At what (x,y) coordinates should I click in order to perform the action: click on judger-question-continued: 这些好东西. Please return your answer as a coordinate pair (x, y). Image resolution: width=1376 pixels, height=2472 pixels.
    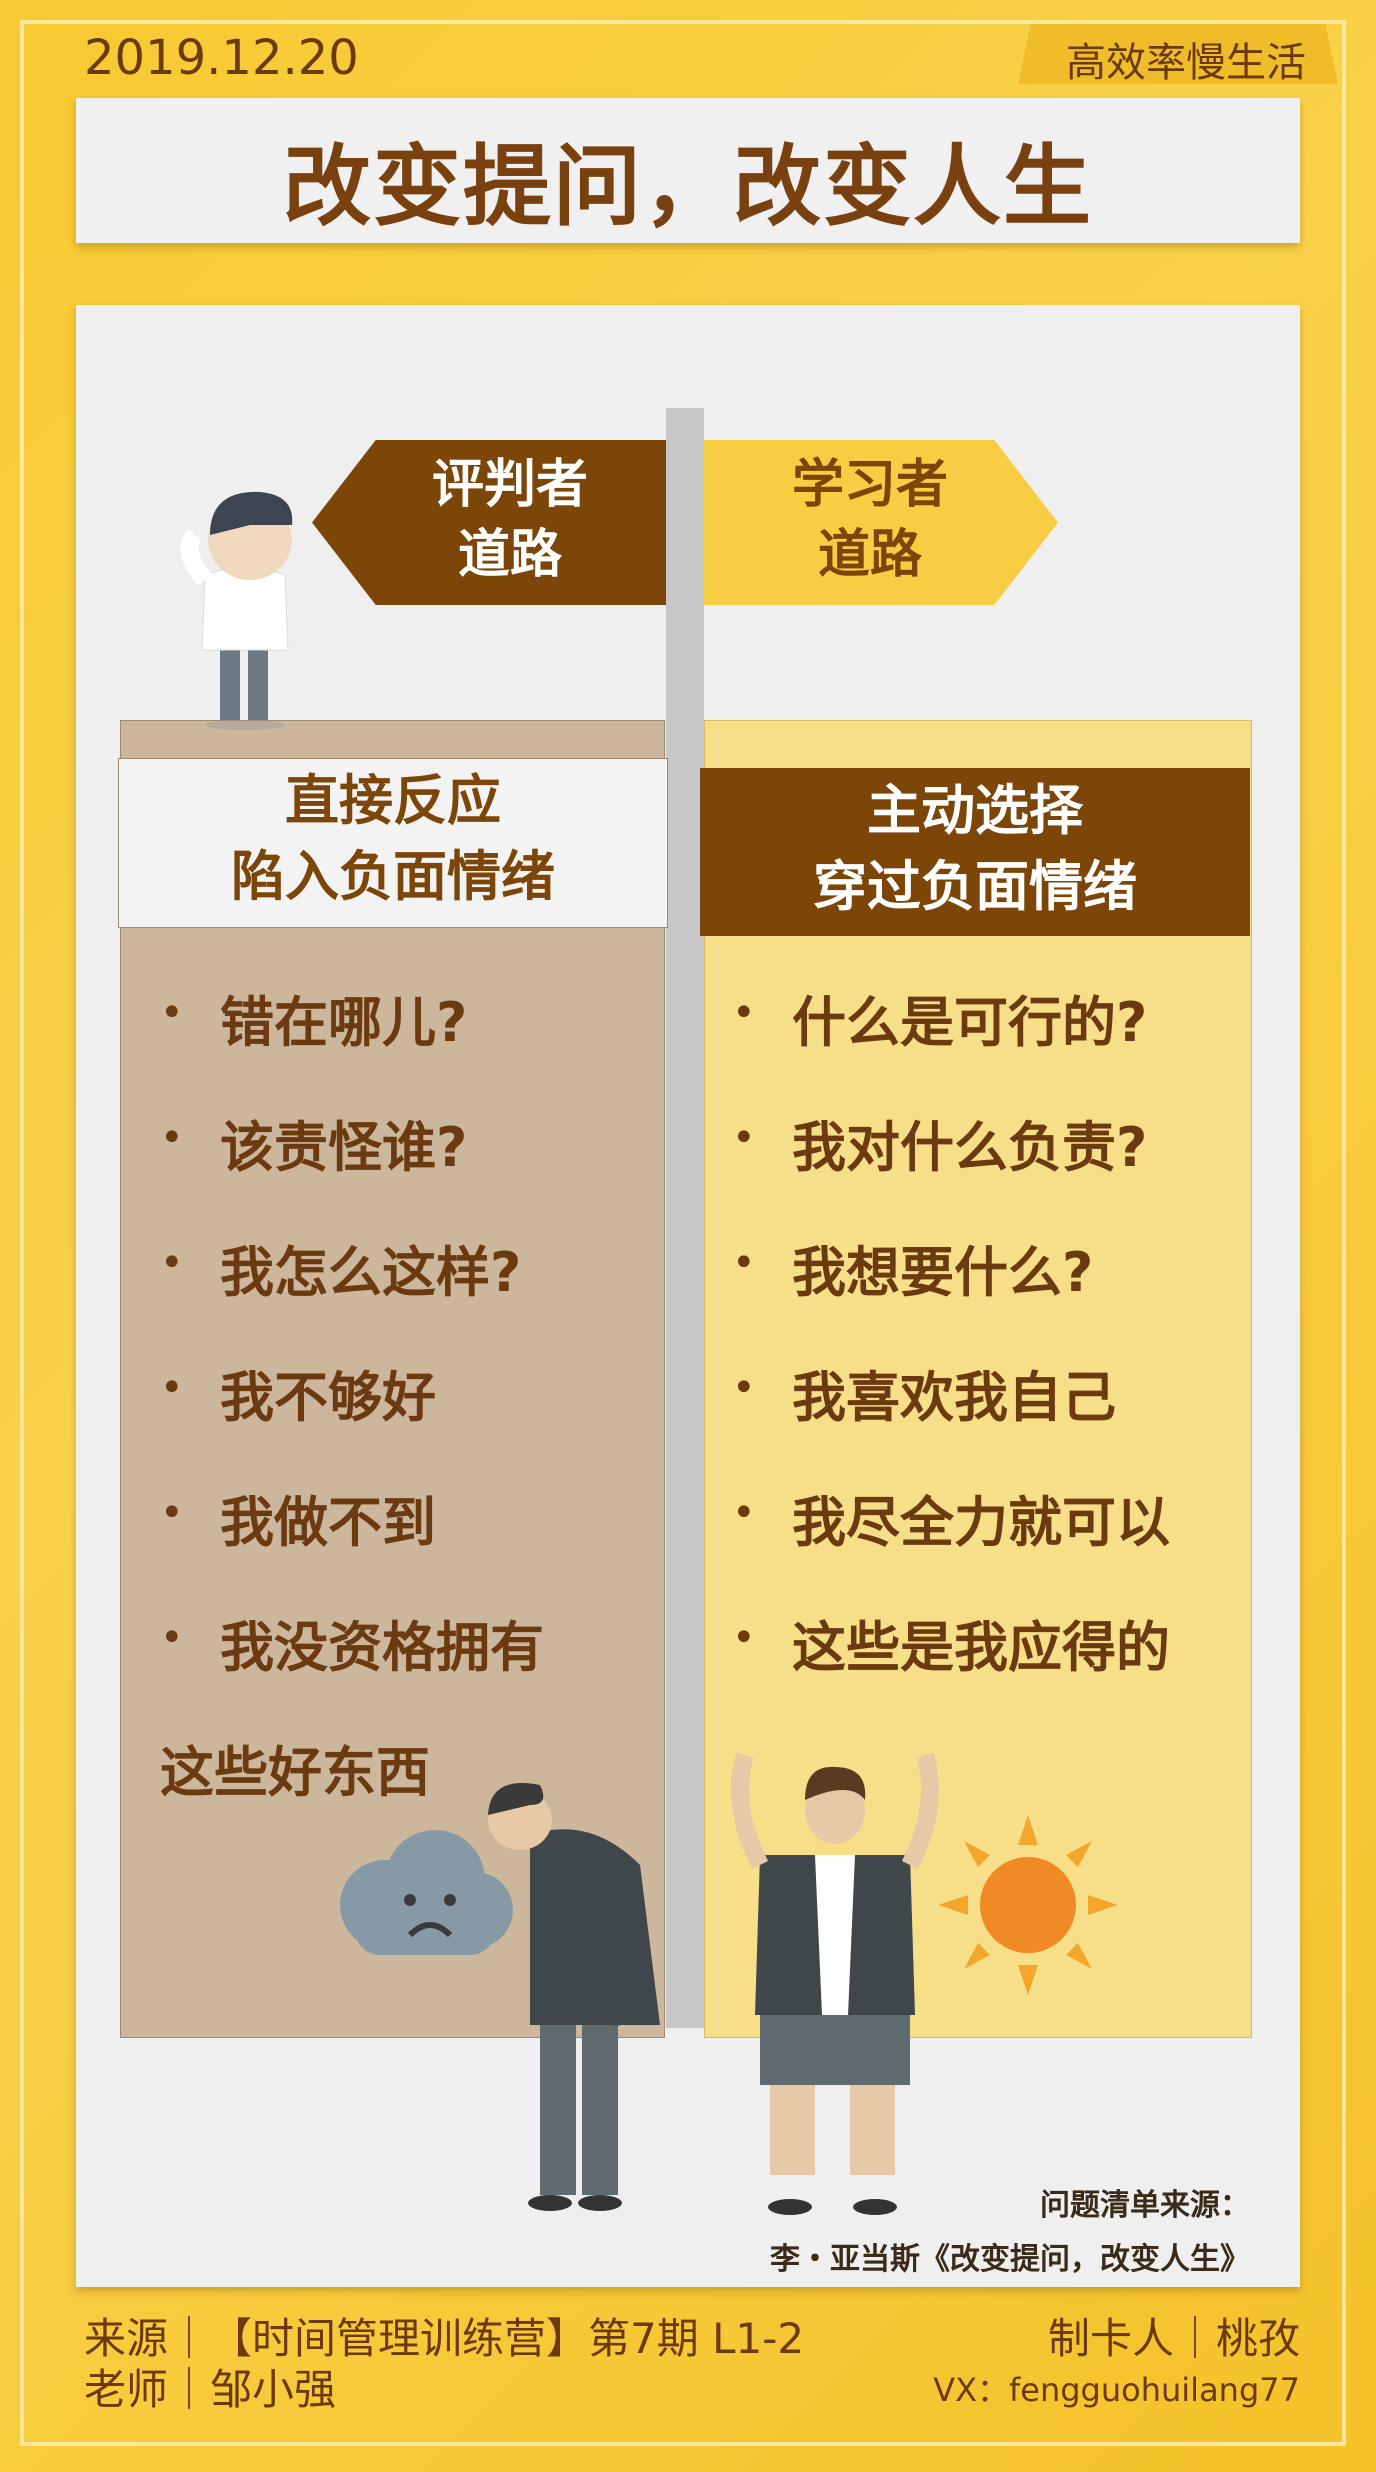
    Looking at the image, I should click on (295, 1772).